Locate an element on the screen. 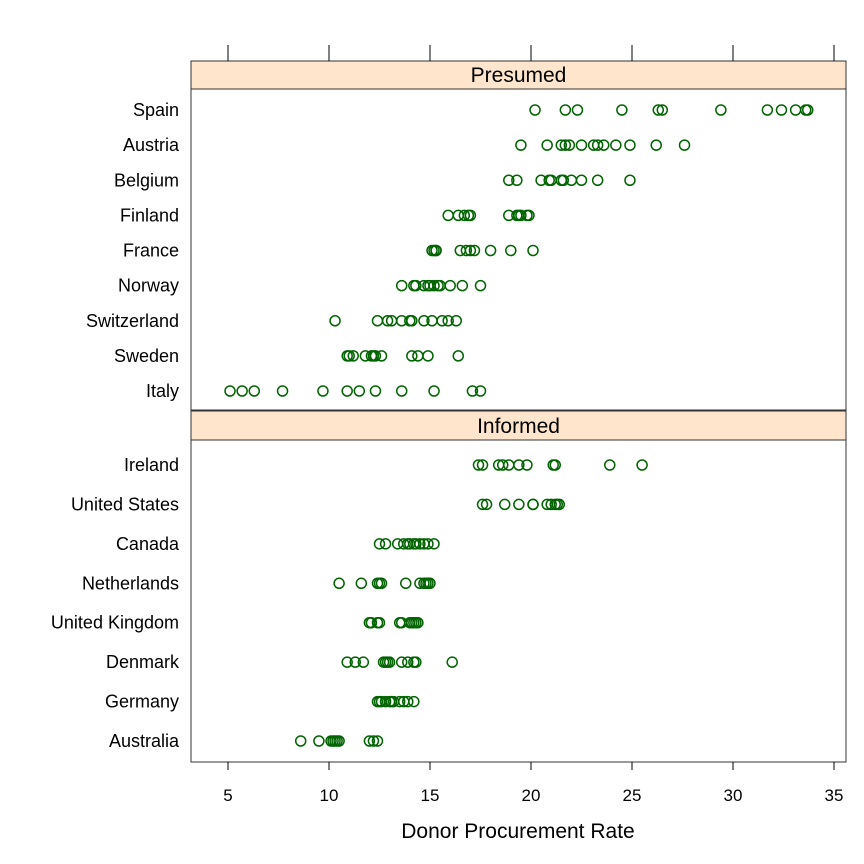  x-axis-label: Donor Procurement Rate is located at coordinates (517, 831).